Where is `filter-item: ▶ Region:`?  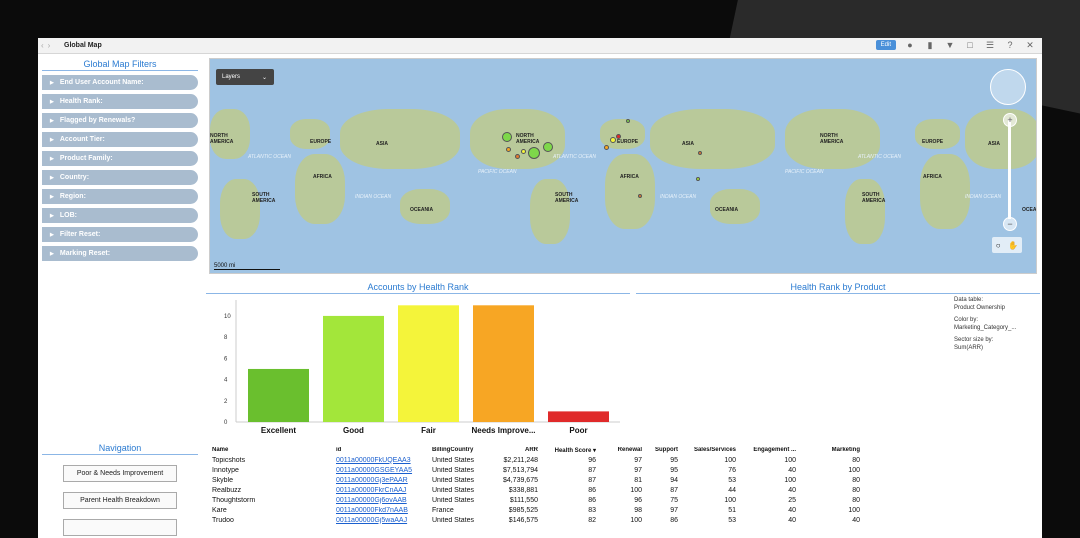 filter-item: ▶ Region: is located at coordinates (120, 196).